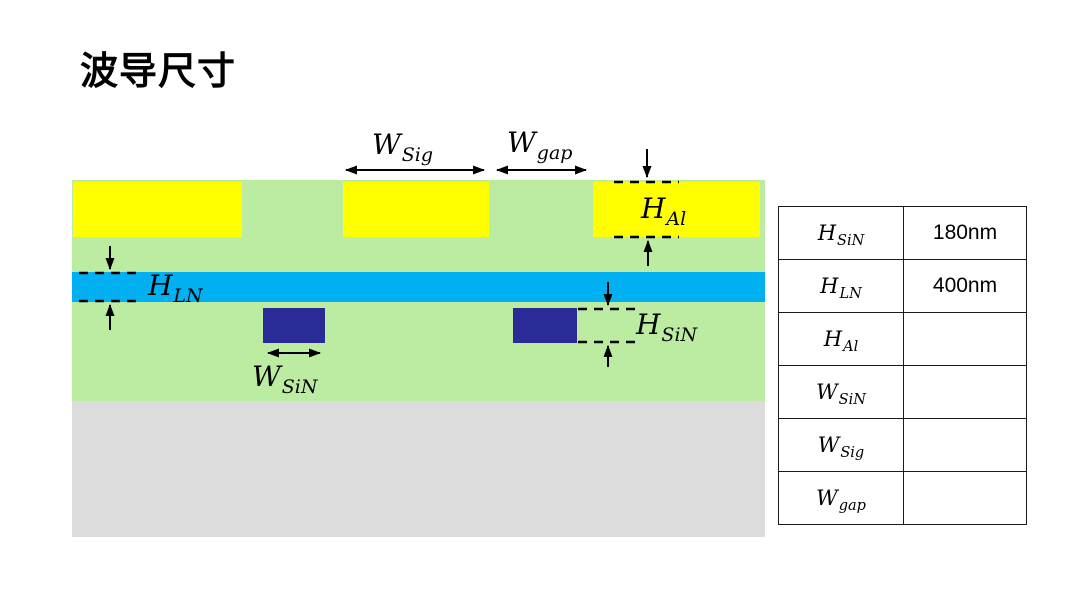 The width and height of the screenshot is (1080, 607). What do you see at coordinates (850, 294) in the screenshot?
I see `param-sub: LN` at bounding box center [850, 294].